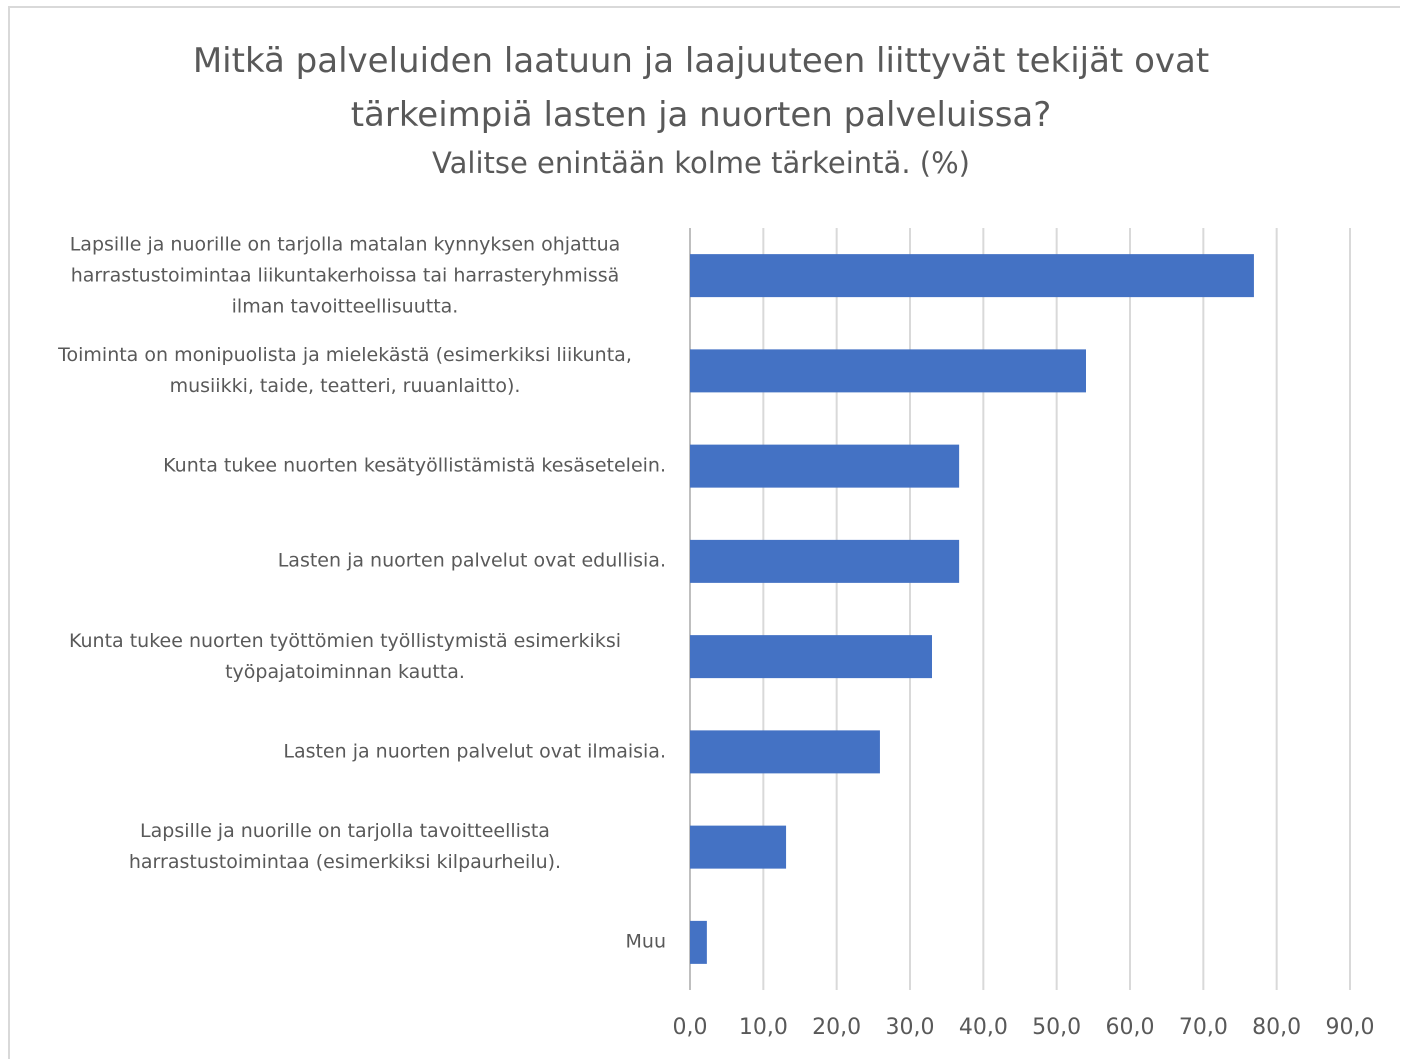 This screenshot has height=1061, width=1402. I want to click on x-tick-label: 80,0, so click(1276, 1027).